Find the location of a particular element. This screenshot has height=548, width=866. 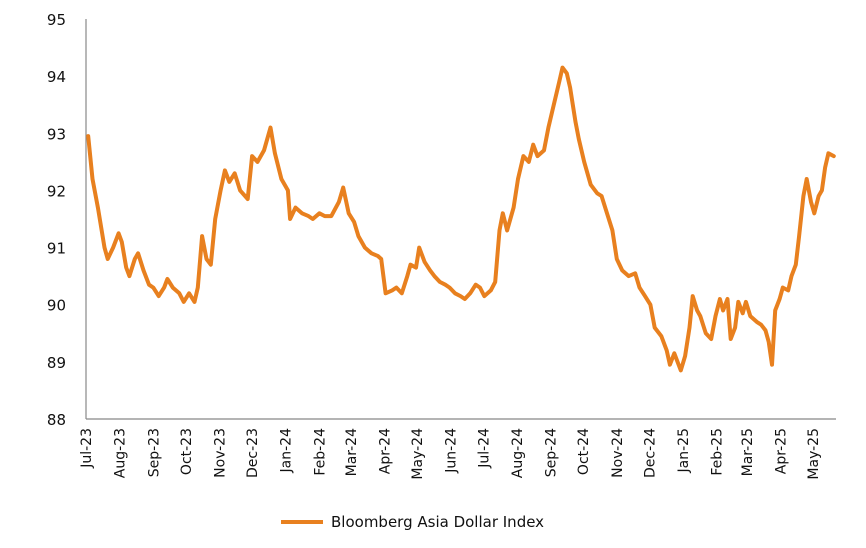

y-tick-label: 88 is located at coordinates (56, 420).